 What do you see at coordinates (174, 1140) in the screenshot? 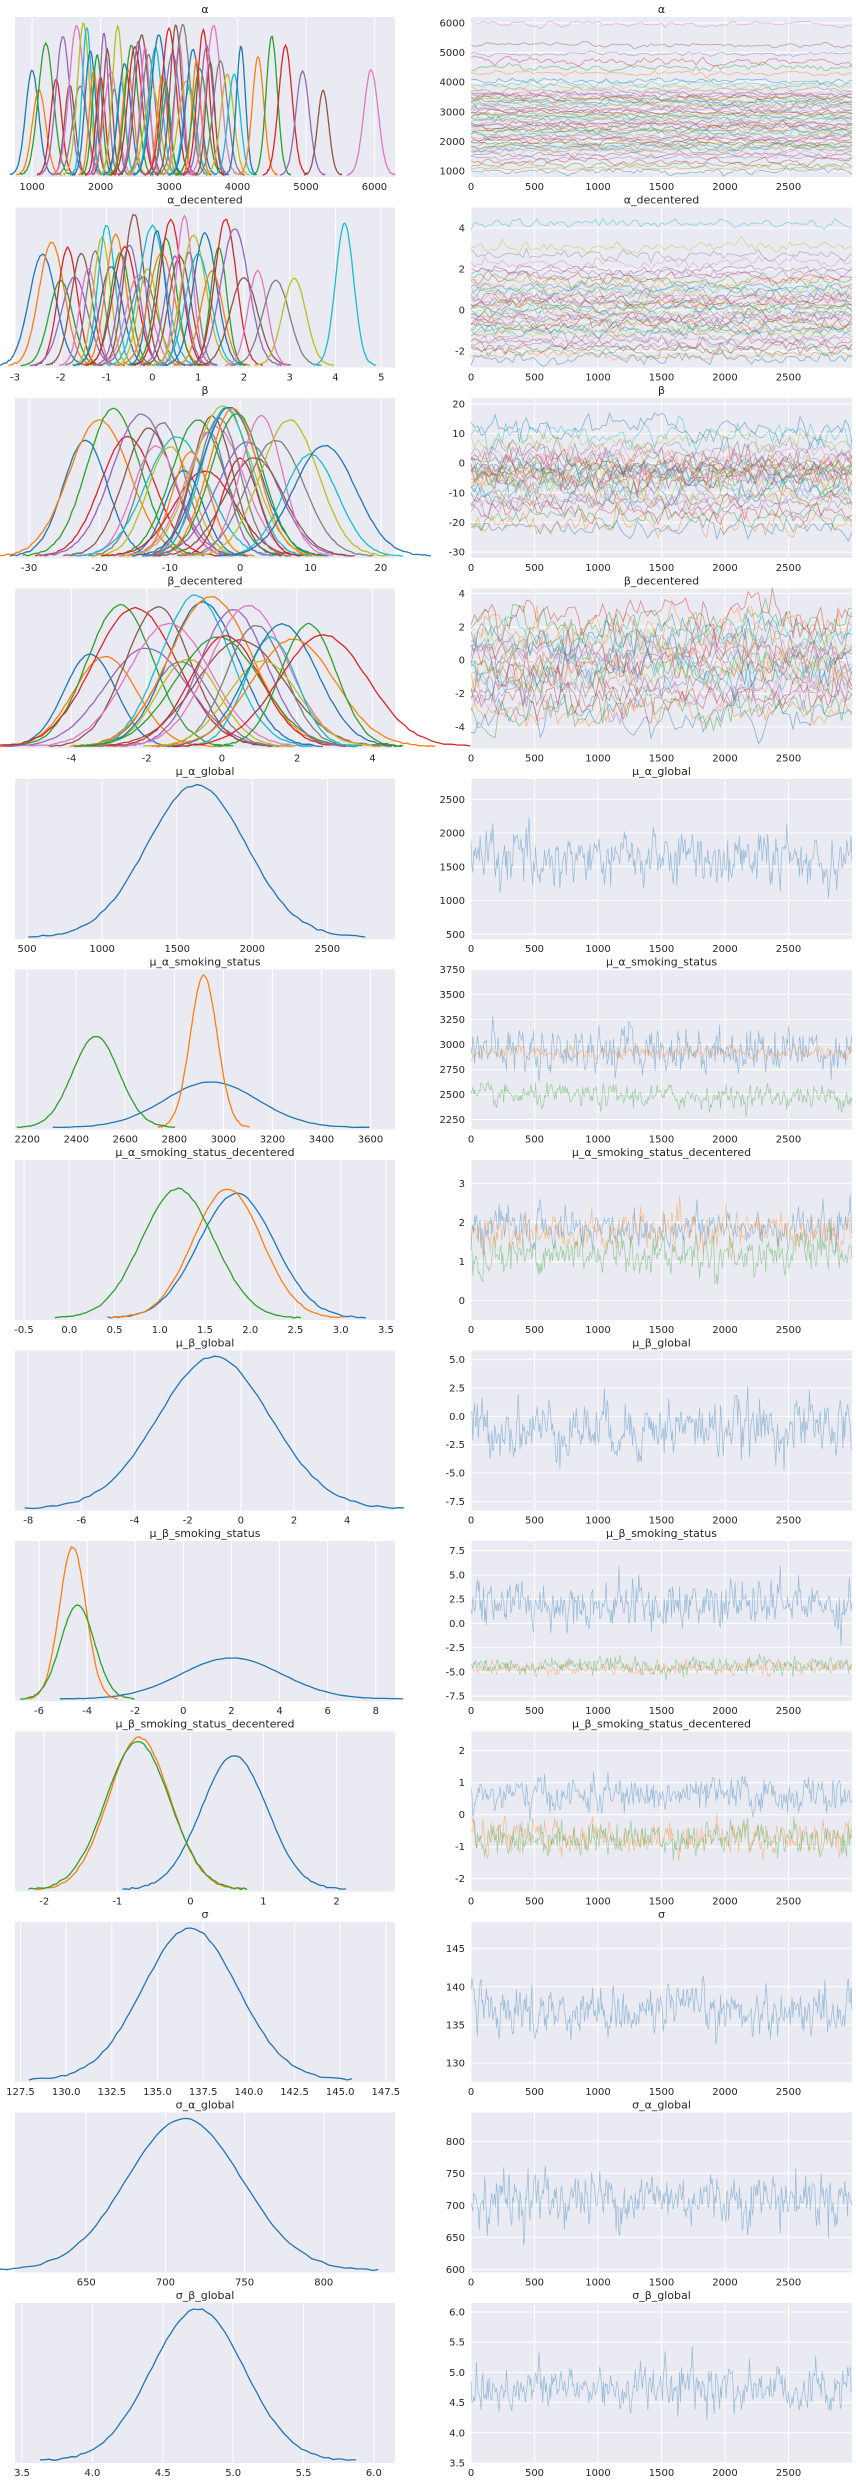
I see `x-tick-label: 2800` at bounding box center [174, 1140].